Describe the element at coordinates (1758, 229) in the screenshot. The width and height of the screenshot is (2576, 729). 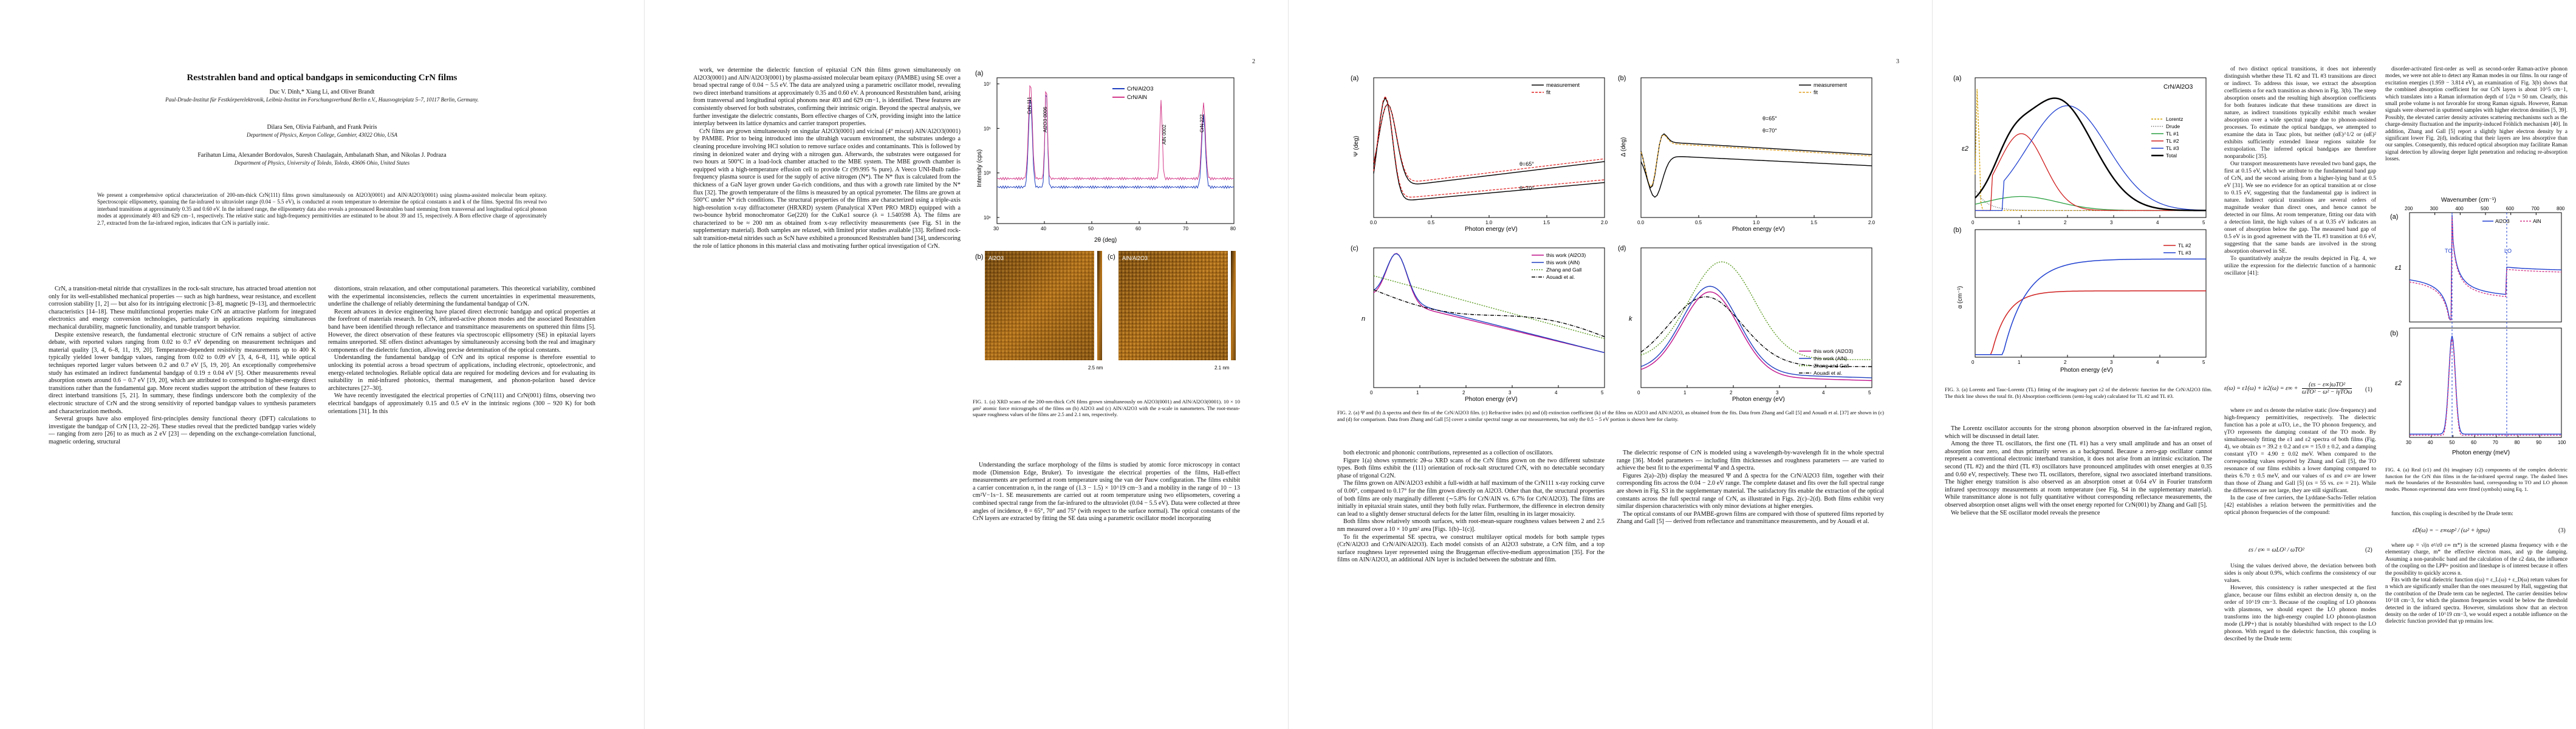
I see `x-label-b: Photon energy (eV)` at that location.